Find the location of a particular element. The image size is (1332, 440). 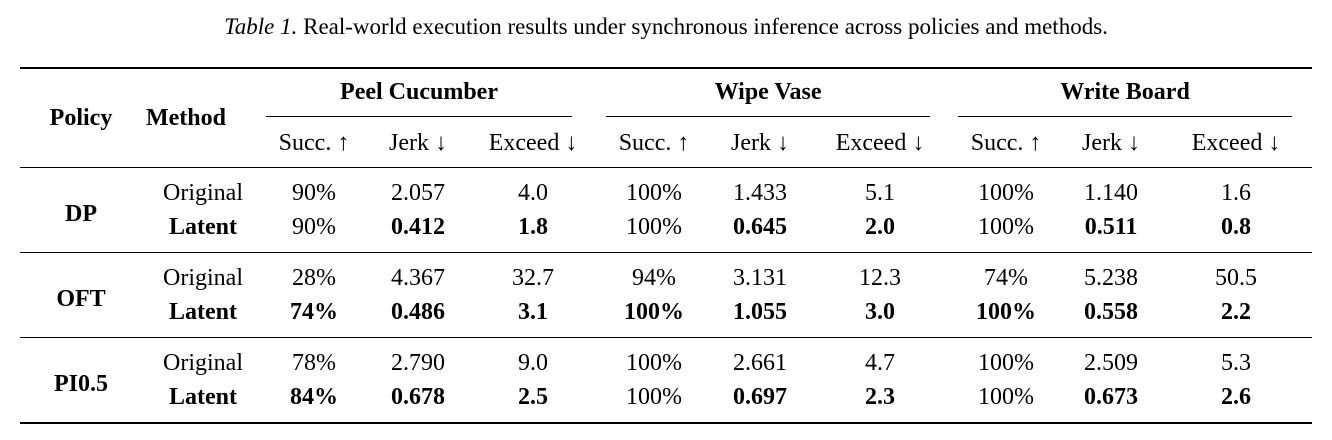

cell-value: 5.1 is located at coordinates (880, 192).